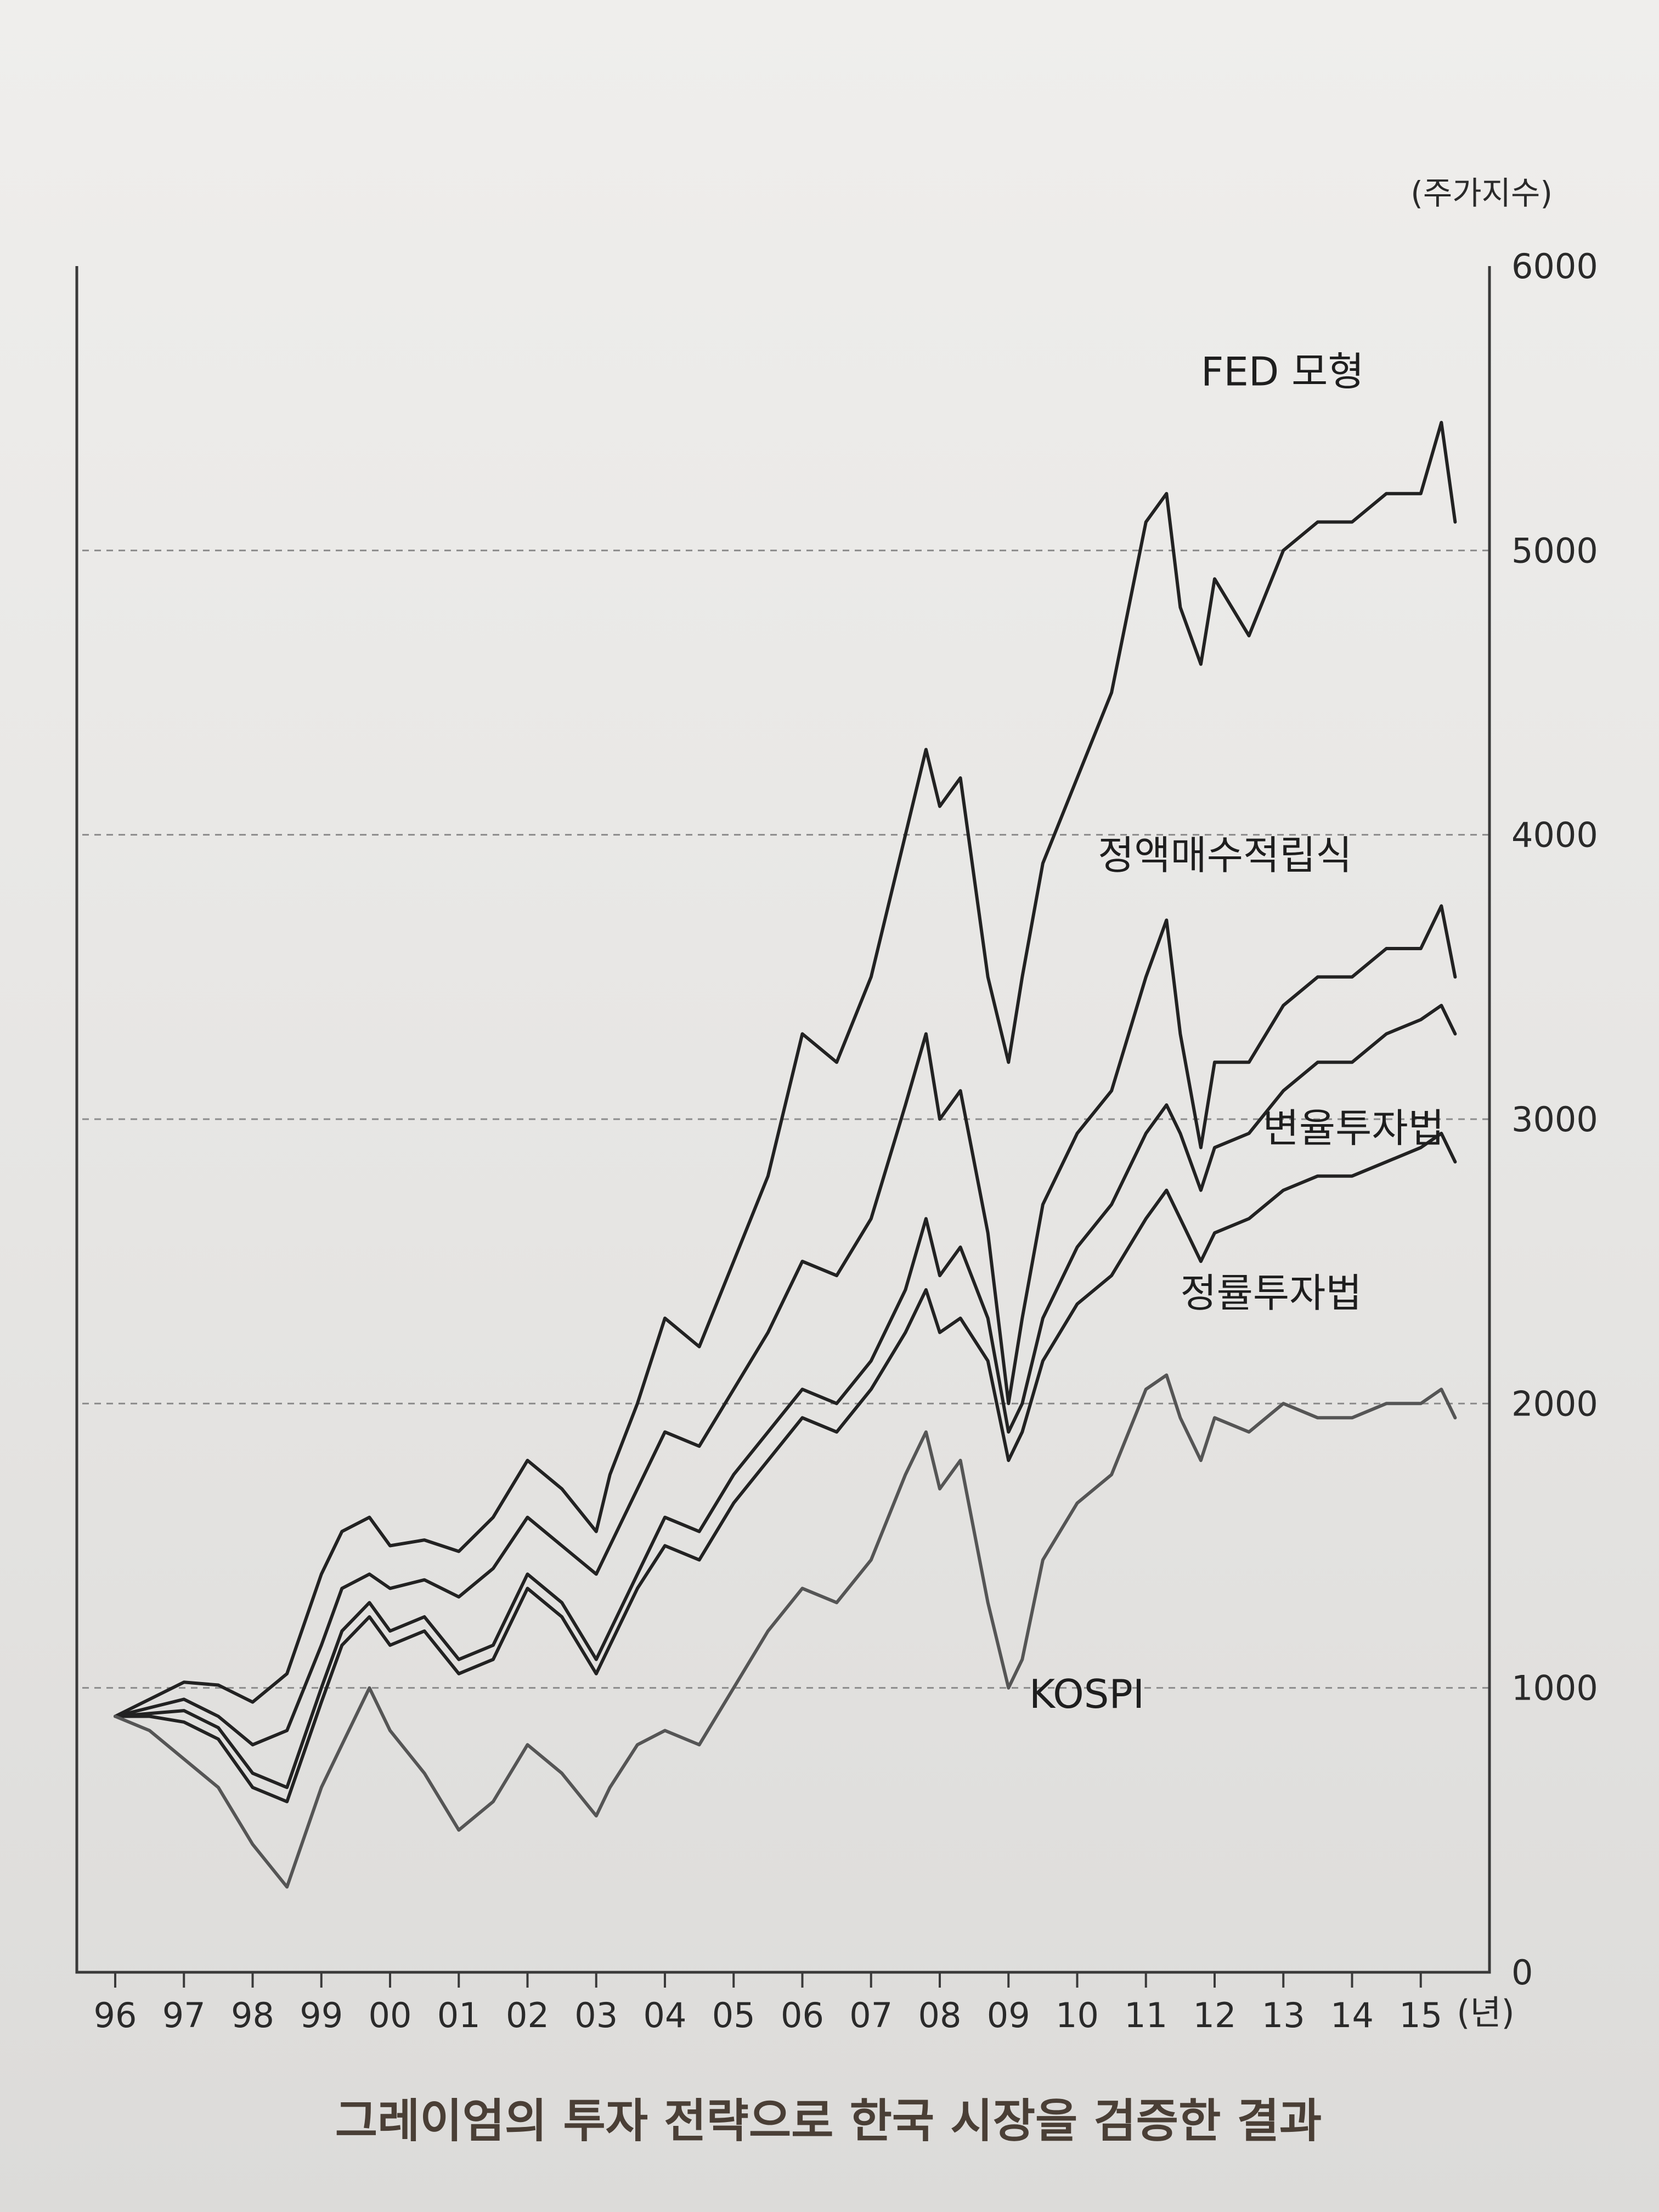  Describe the element at coordinates (1420, 2015) in the screenshot. I see `x-tick-label-15: 15` at that location.